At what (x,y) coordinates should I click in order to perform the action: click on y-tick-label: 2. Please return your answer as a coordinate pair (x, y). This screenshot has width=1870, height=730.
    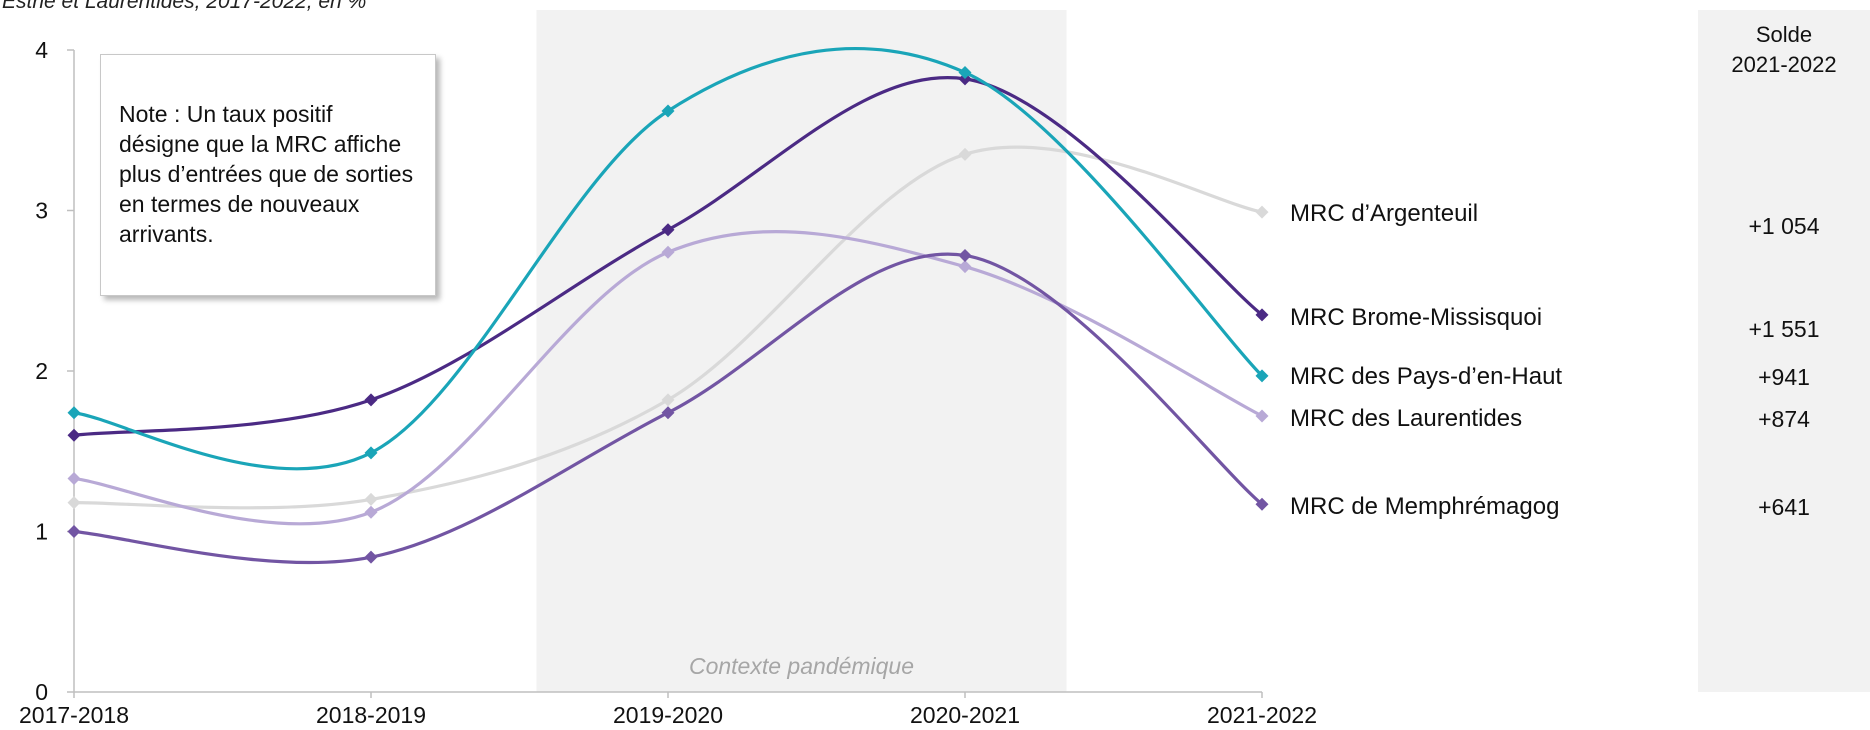
    Looking at the image, I should click on (41, 371).